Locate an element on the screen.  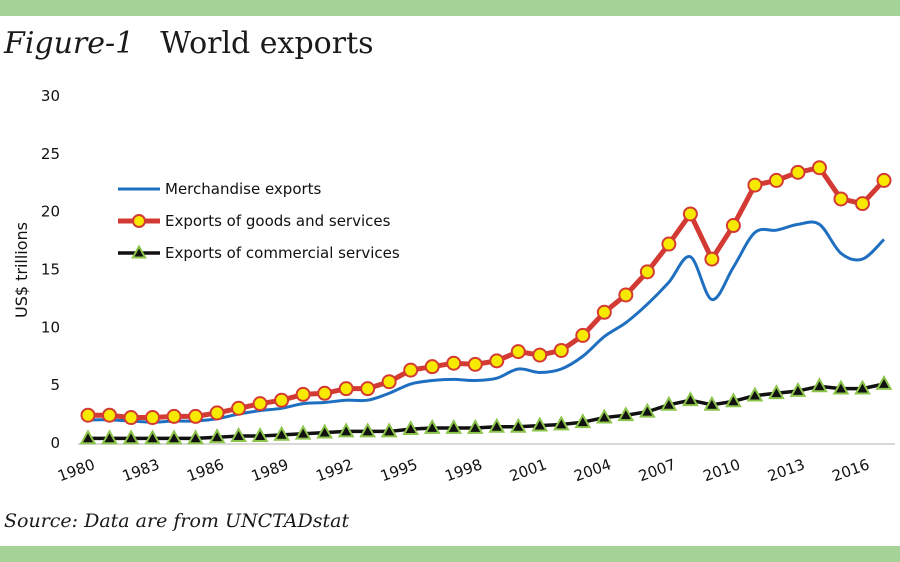
legend-item: Merchandise exports is located at coordinates (220, 189).